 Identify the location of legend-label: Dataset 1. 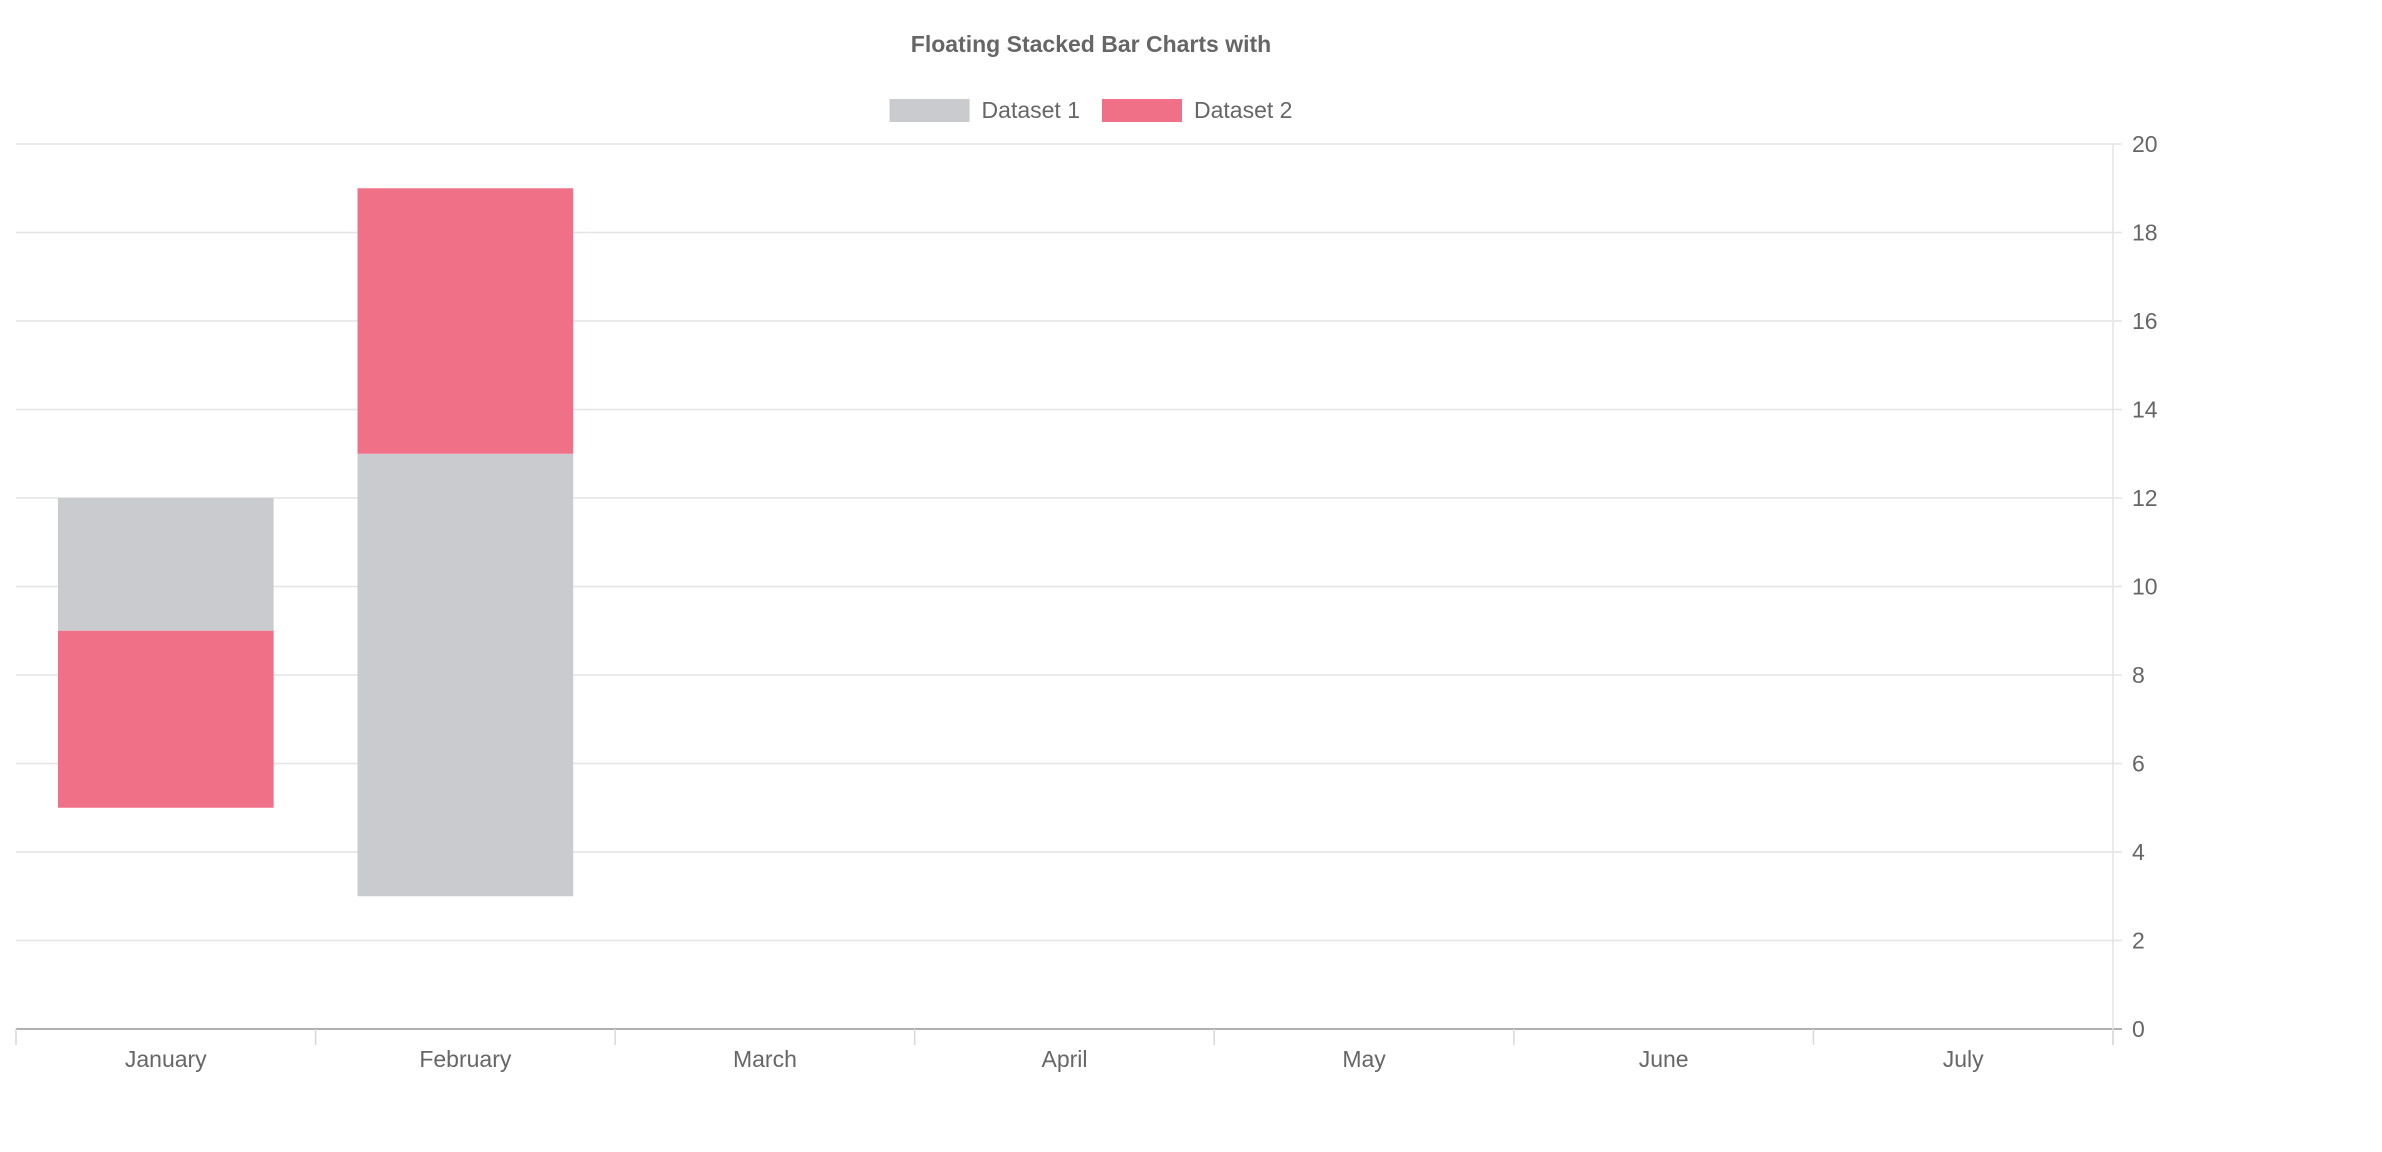
(1031, 110).